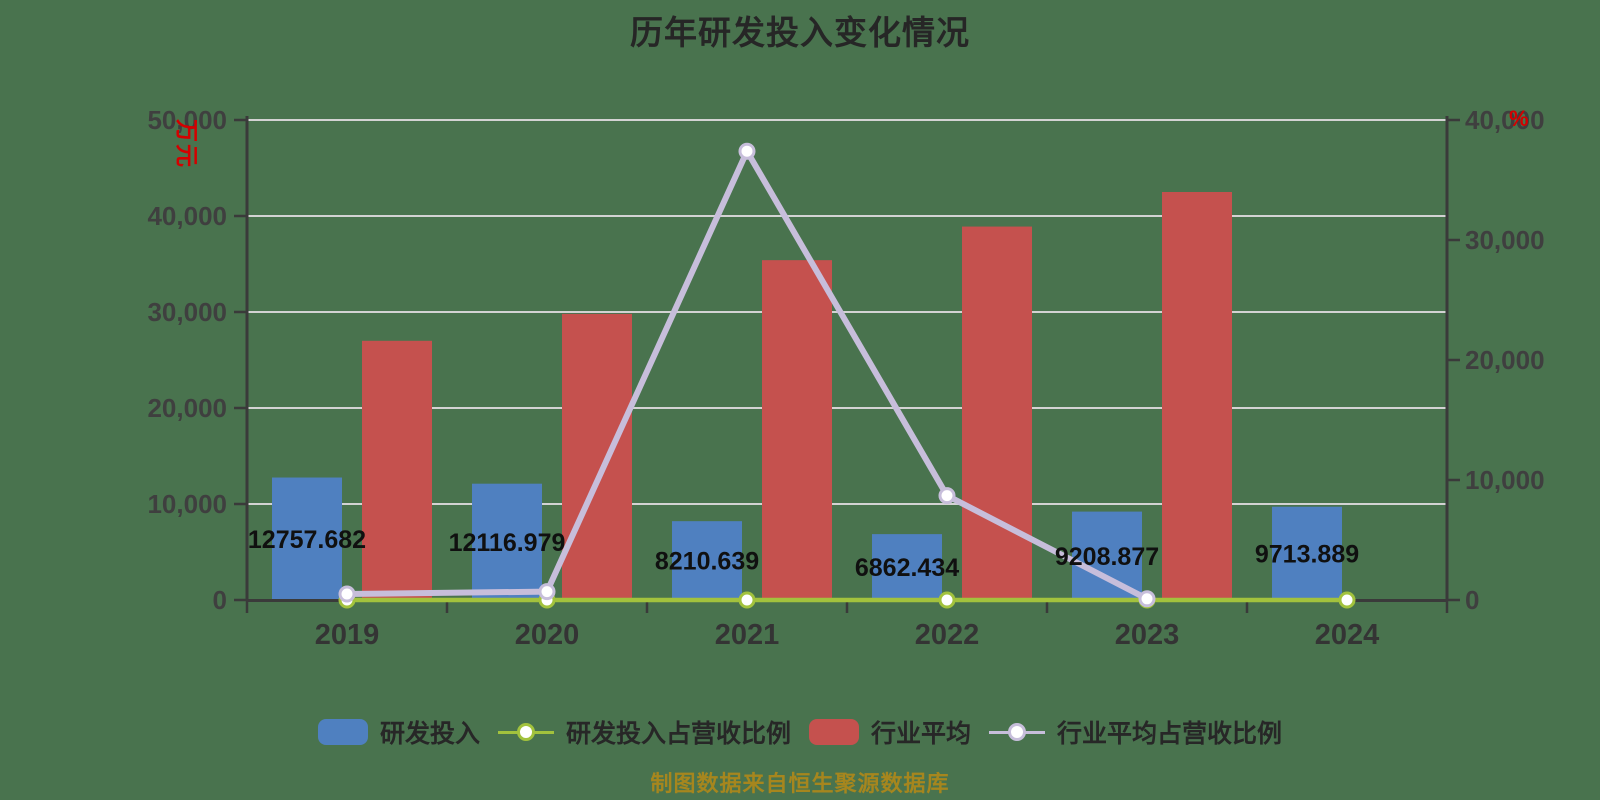 This screenshot has width=1600, height=800. I want to click on bar-rd-investment-2021, so click(707, 560).